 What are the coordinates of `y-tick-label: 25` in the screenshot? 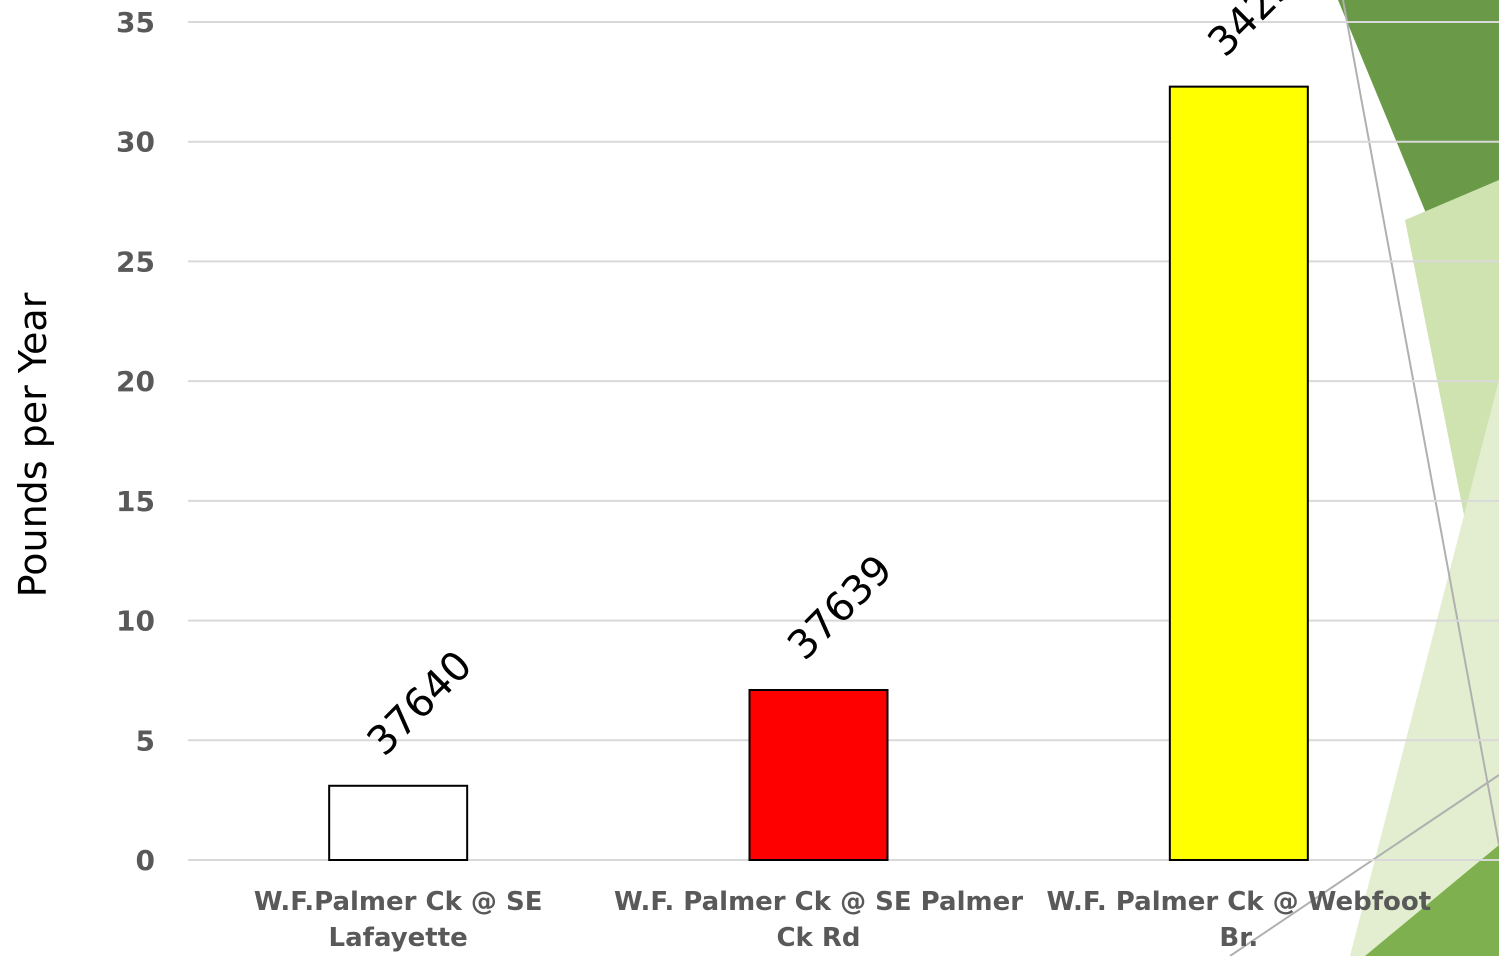 It's located at (135, 261).